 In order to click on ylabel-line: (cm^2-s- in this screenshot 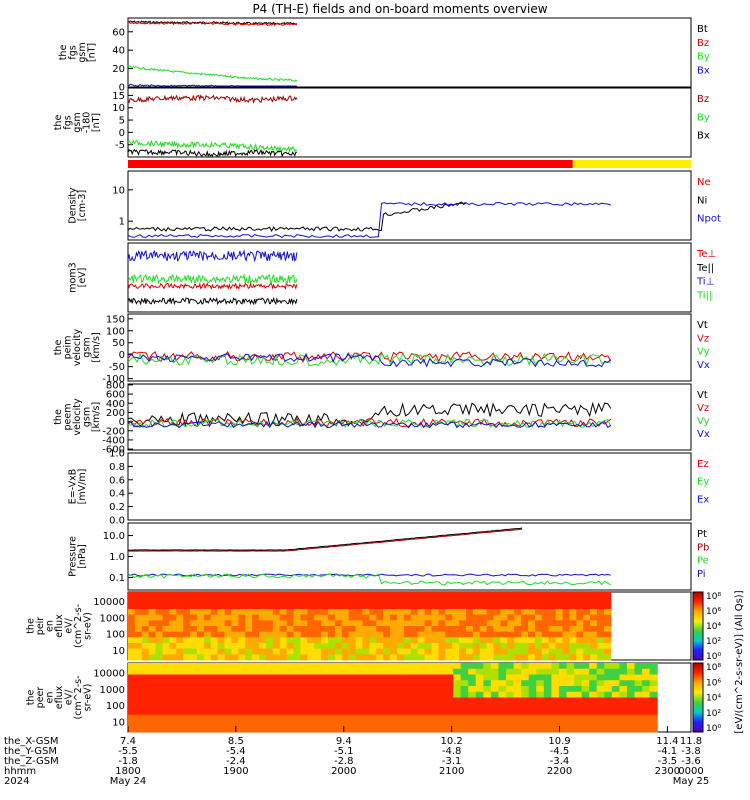, I will do `click(78, 626)`.